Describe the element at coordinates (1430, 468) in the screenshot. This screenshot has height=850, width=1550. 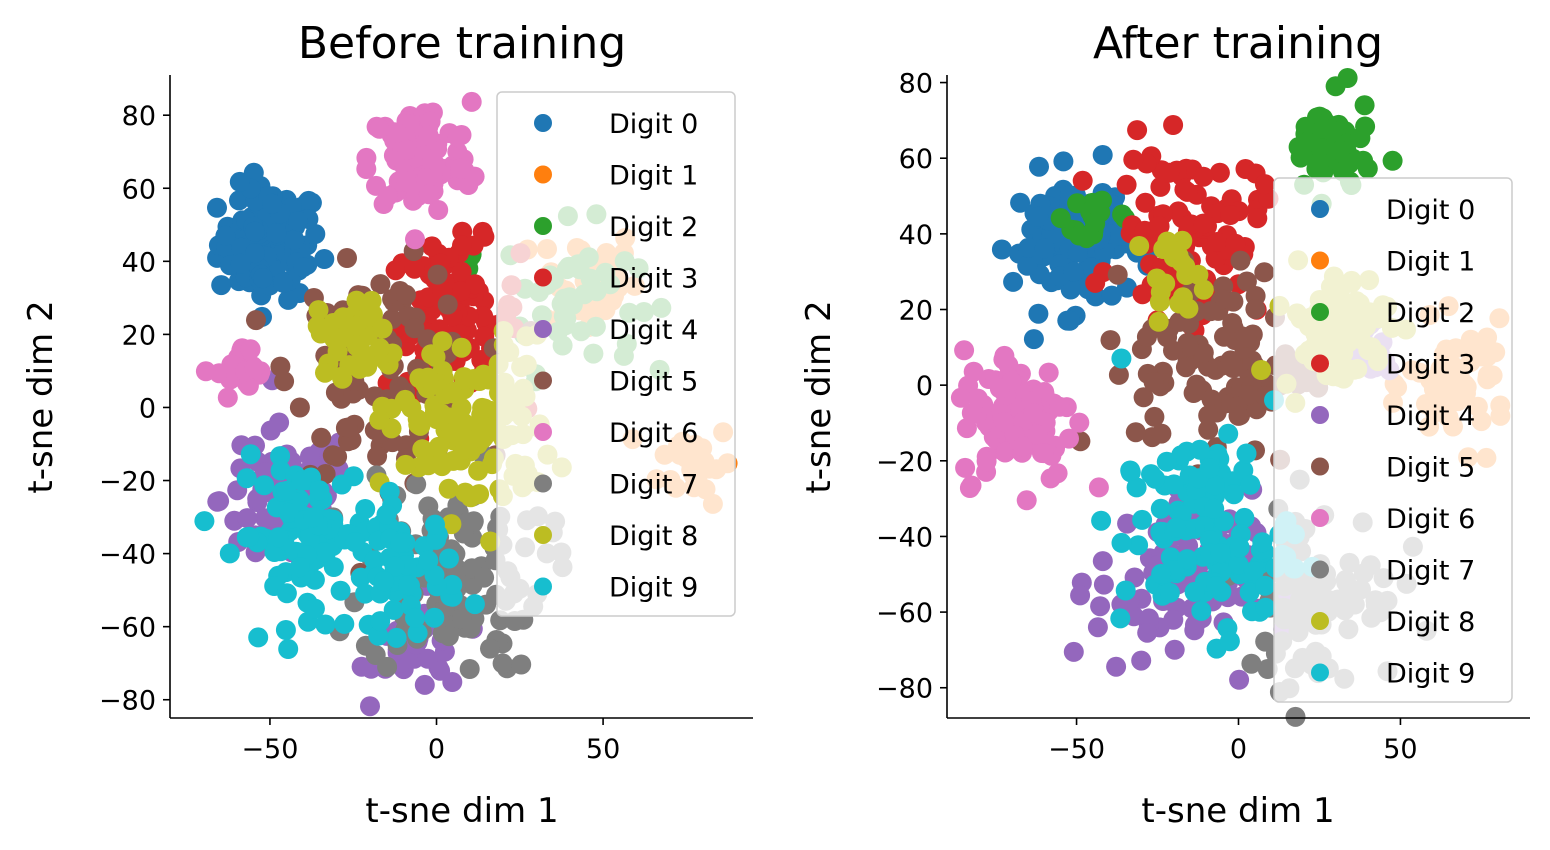
I see `legend-label: Digit 5` at that location.